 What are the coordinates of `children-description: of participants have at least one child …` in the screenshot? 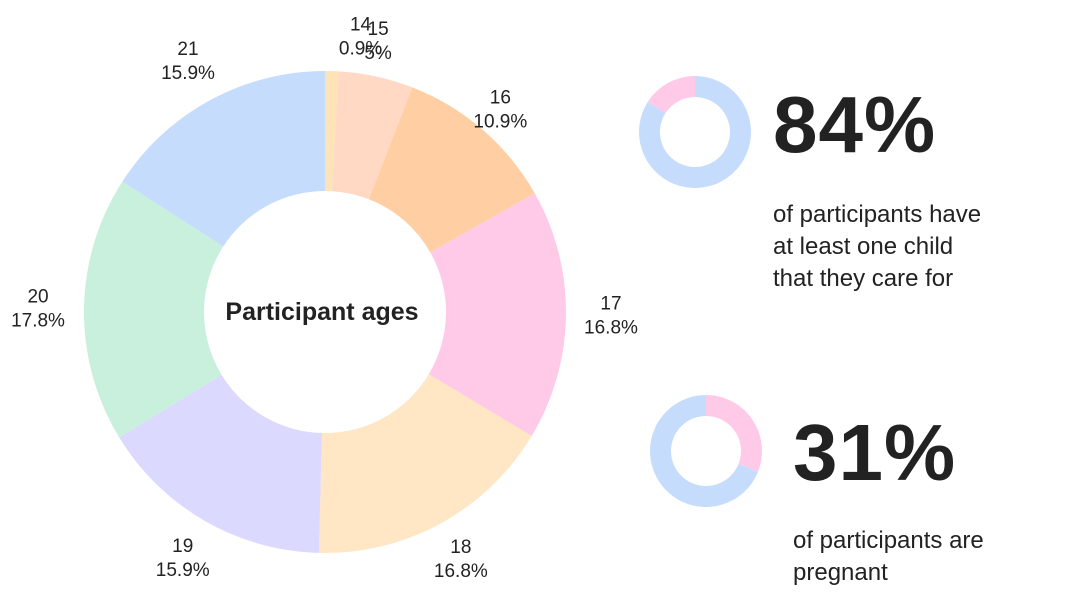 It's located at (877, 247).